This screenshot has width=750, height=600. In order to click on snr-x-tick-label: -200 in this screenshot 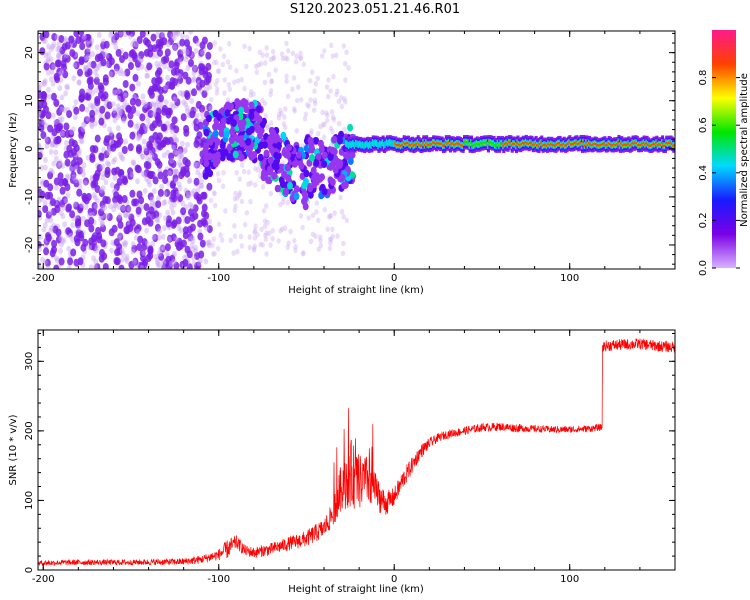, I will do `click(43, 579)`.